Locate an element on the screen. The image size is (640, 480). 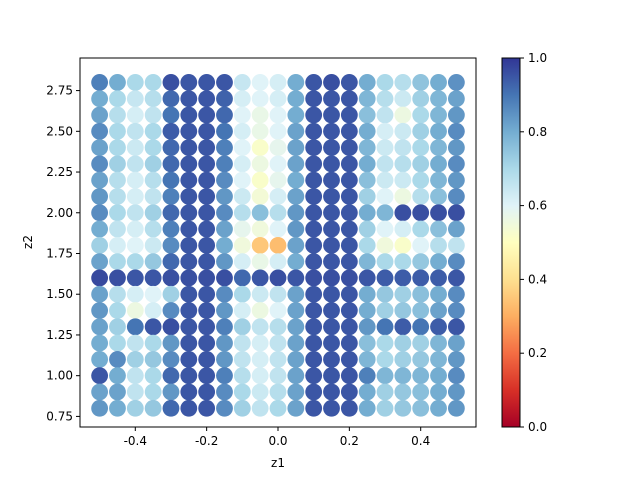
y-tick-label: 2.00 is located at coordinates (59, 213).